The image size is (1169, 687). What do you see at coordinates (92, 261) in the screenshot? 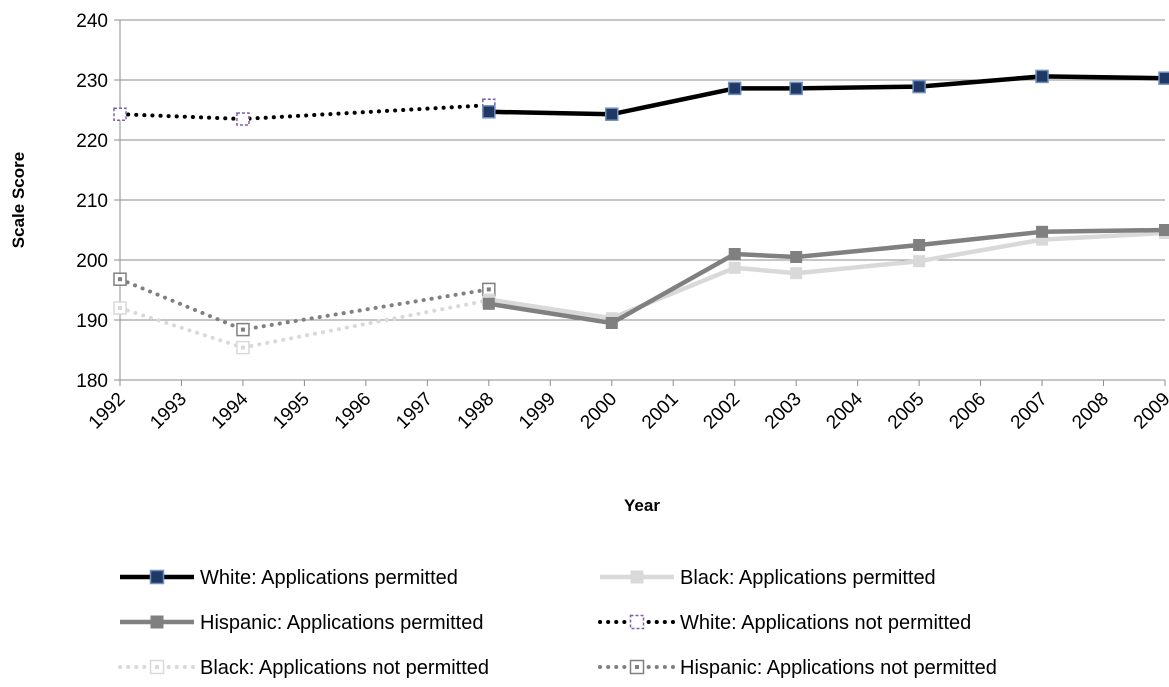
I see `y-tick-label: 200` at bounding box center [92, 261].